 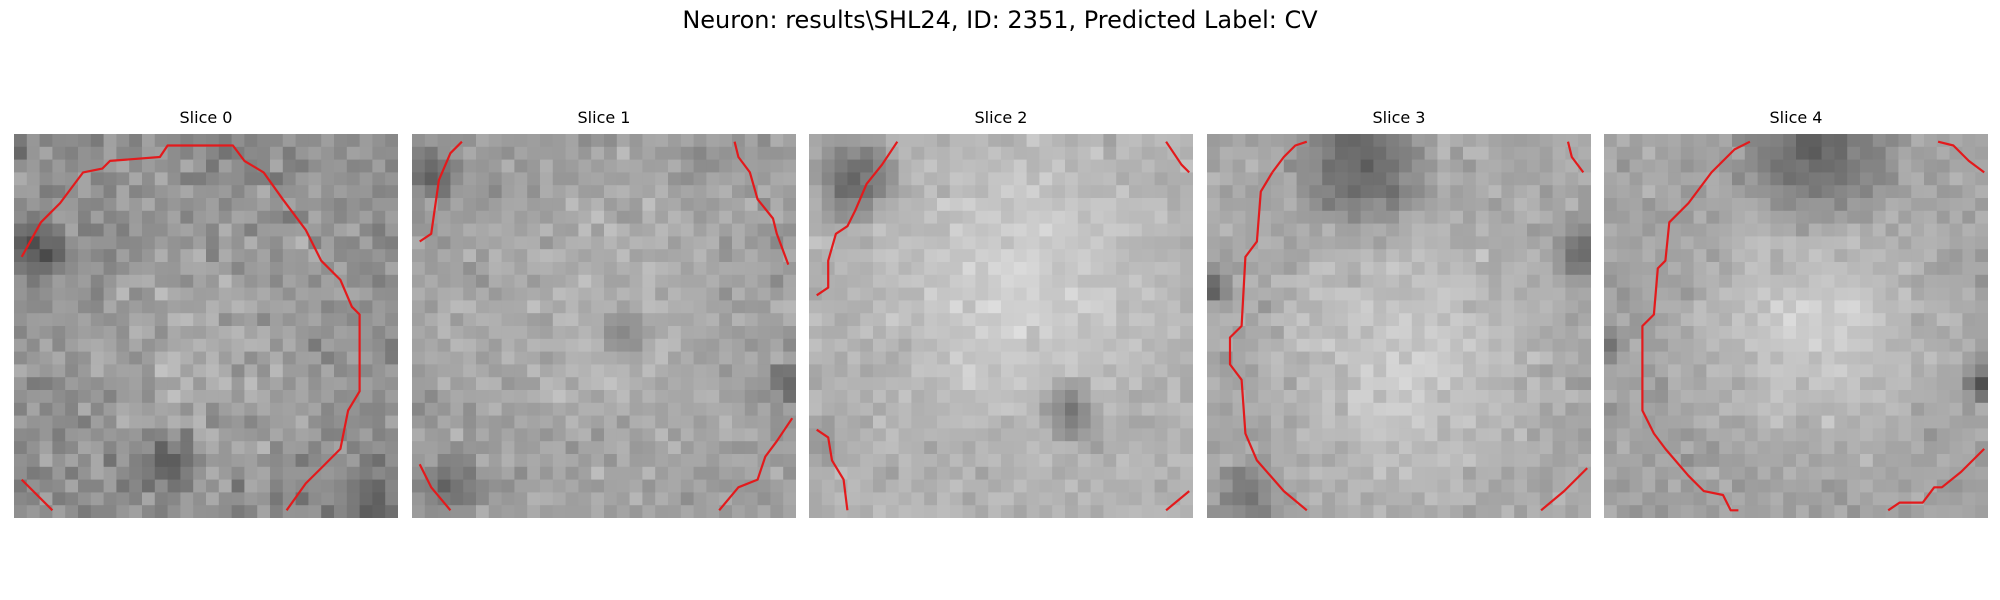 I want to click on slice-image-0-canvas, so click(x=206, y=326).